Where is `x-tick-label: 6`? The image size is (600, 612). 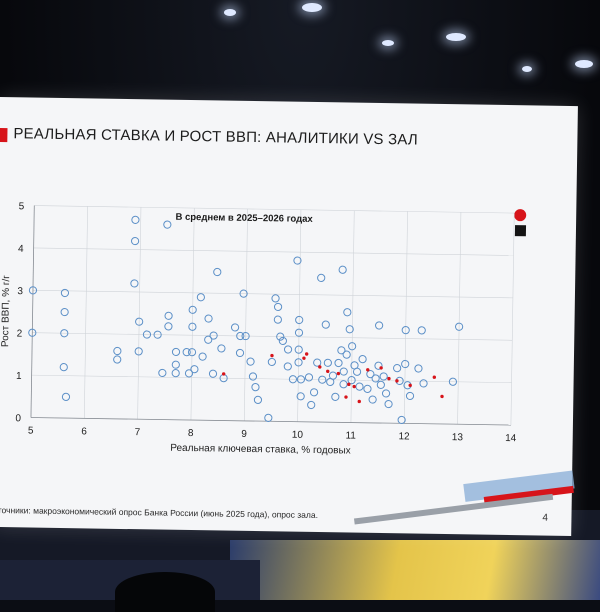 x-tick-label: 6 is located at coordinates (84, 431).